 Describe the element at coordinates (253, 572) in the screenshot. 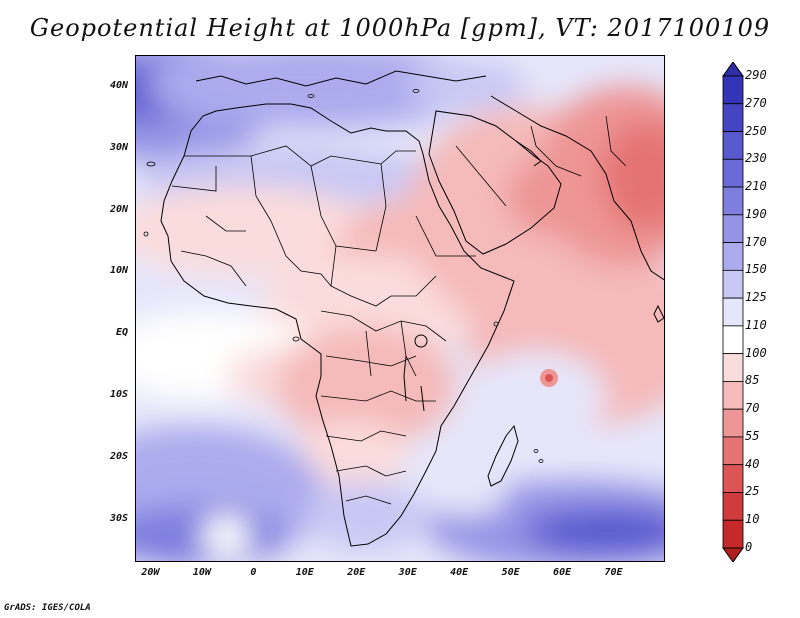

I see `lon-tick-label: 0` at that location.